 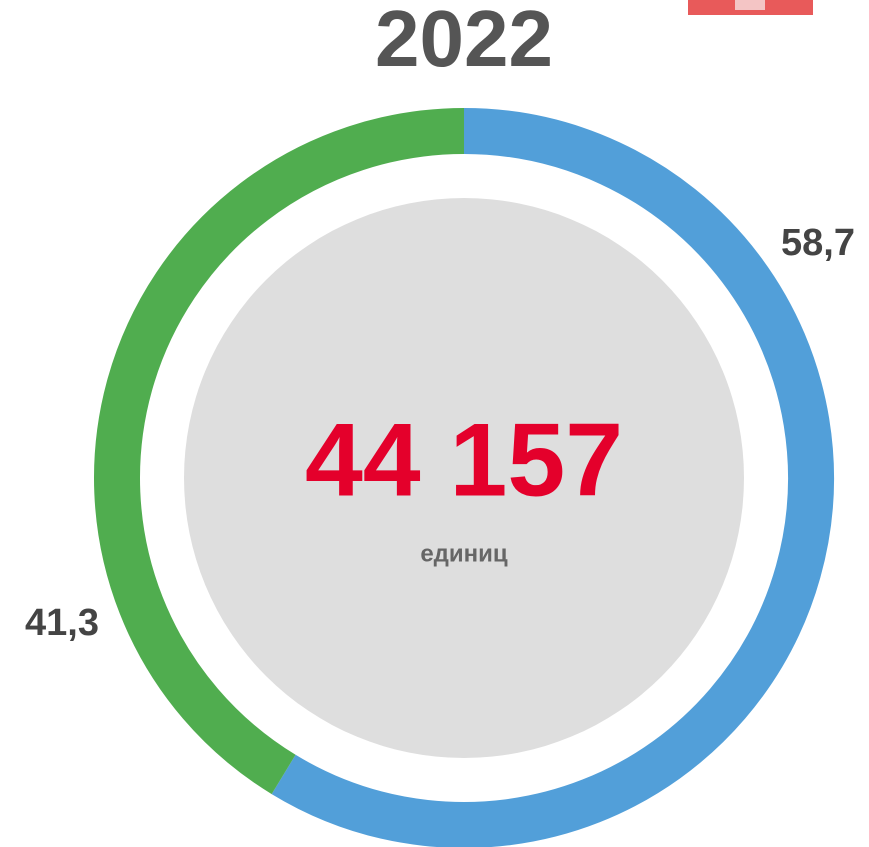 What do you see at coordinates (750, 5) in the screenshot?
I see `logo-icon-detail` at bounding box center [750, 5].